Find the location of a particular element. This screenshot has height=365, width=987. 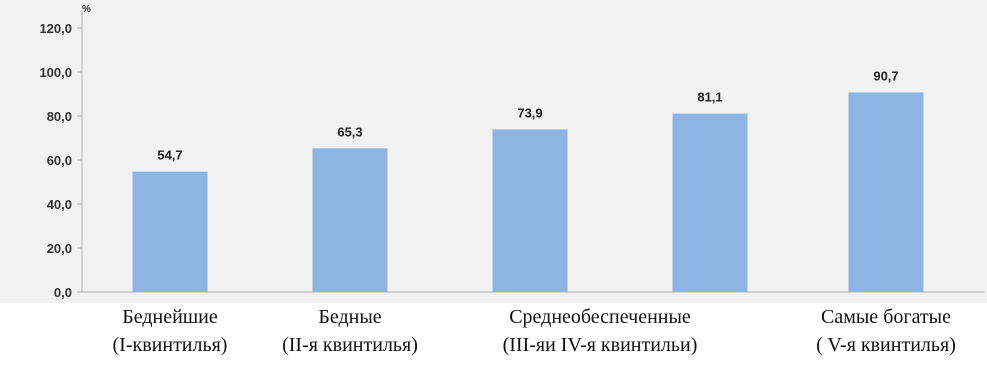

category-label: ( V-я квинтилья) is located at coordinates (886, 345).